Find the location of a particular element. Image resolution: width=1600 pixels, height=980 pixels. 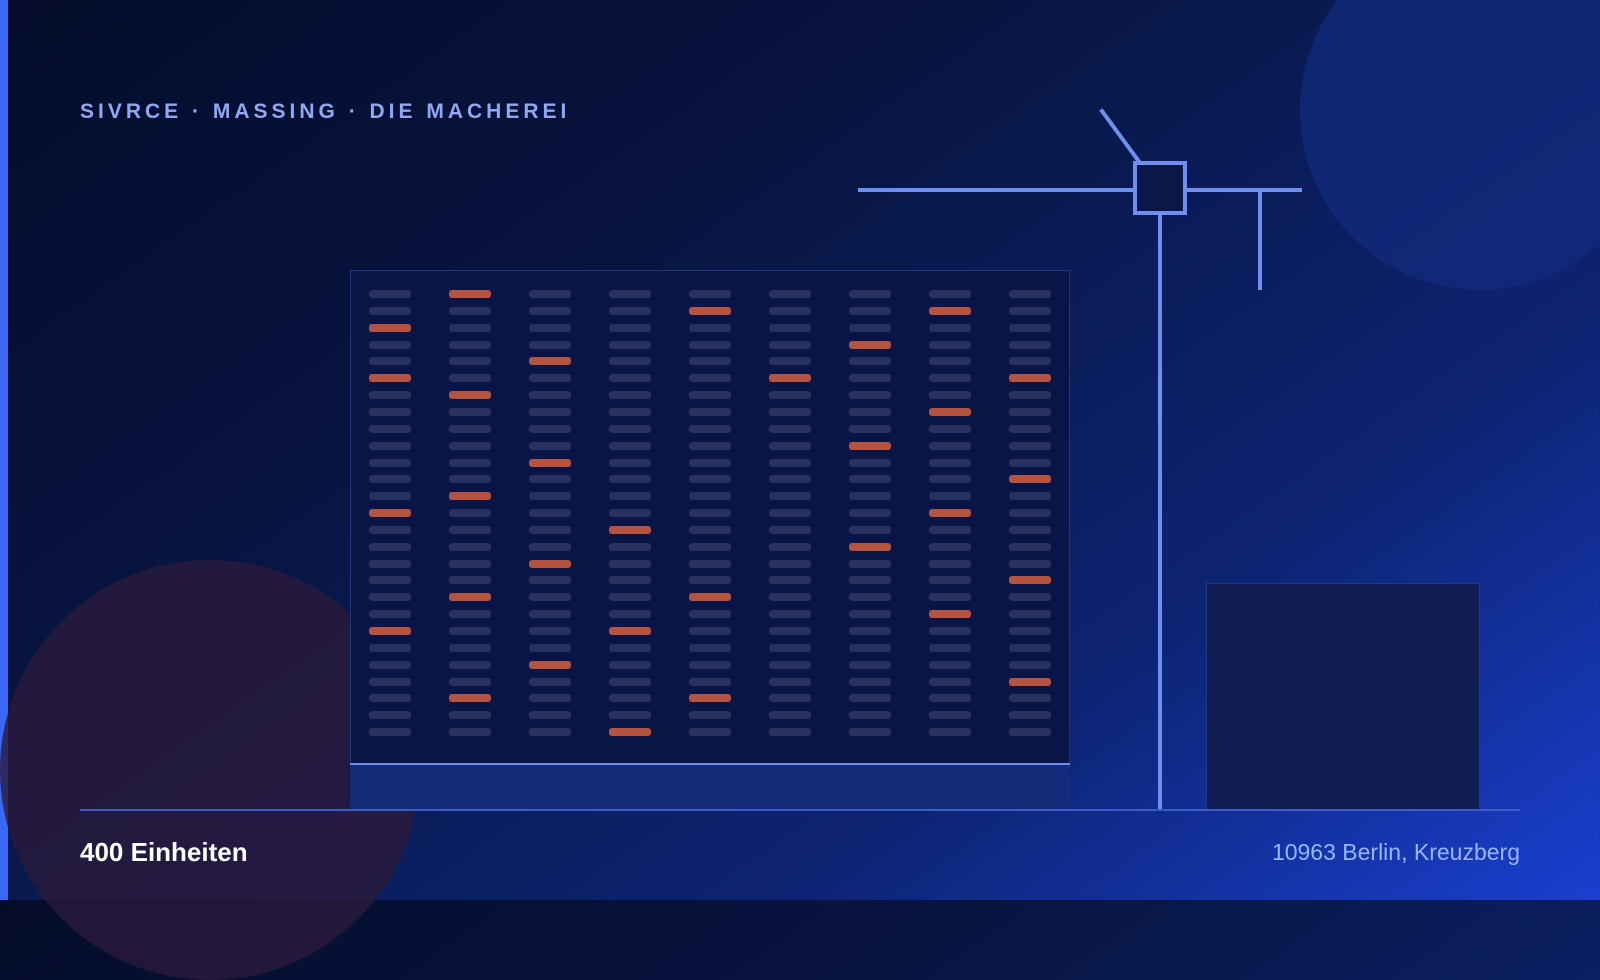

crane-peak is located at coordinates (1121, 137).